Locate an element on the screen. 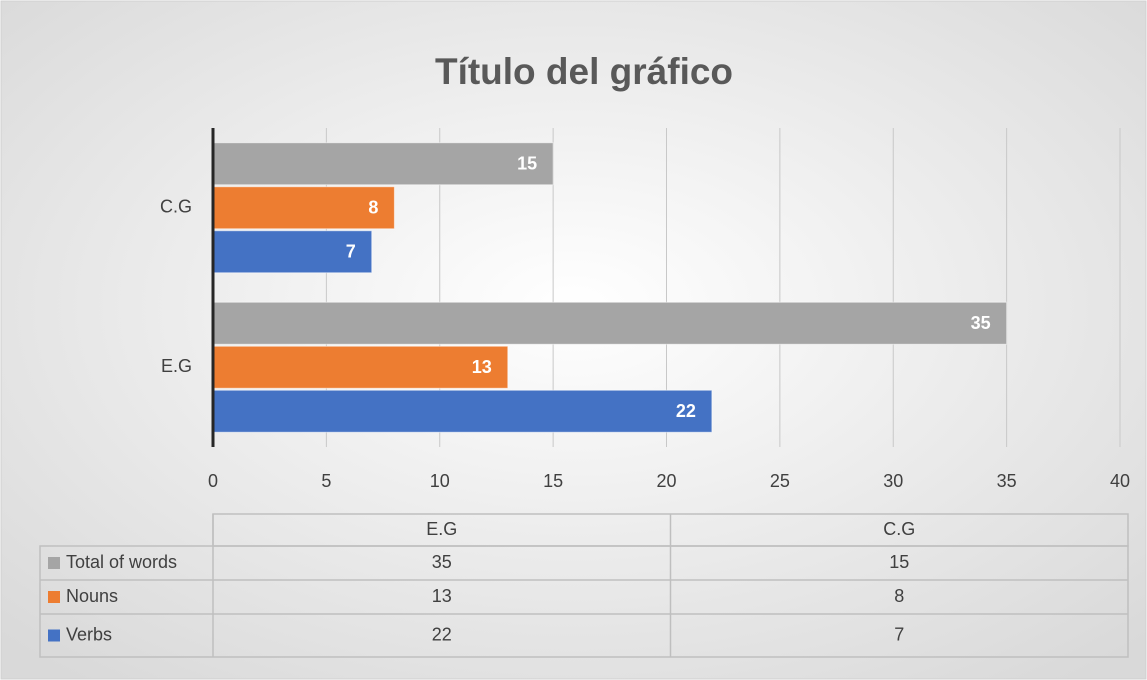  data-label: 15 is located at coordinates (527, 164).